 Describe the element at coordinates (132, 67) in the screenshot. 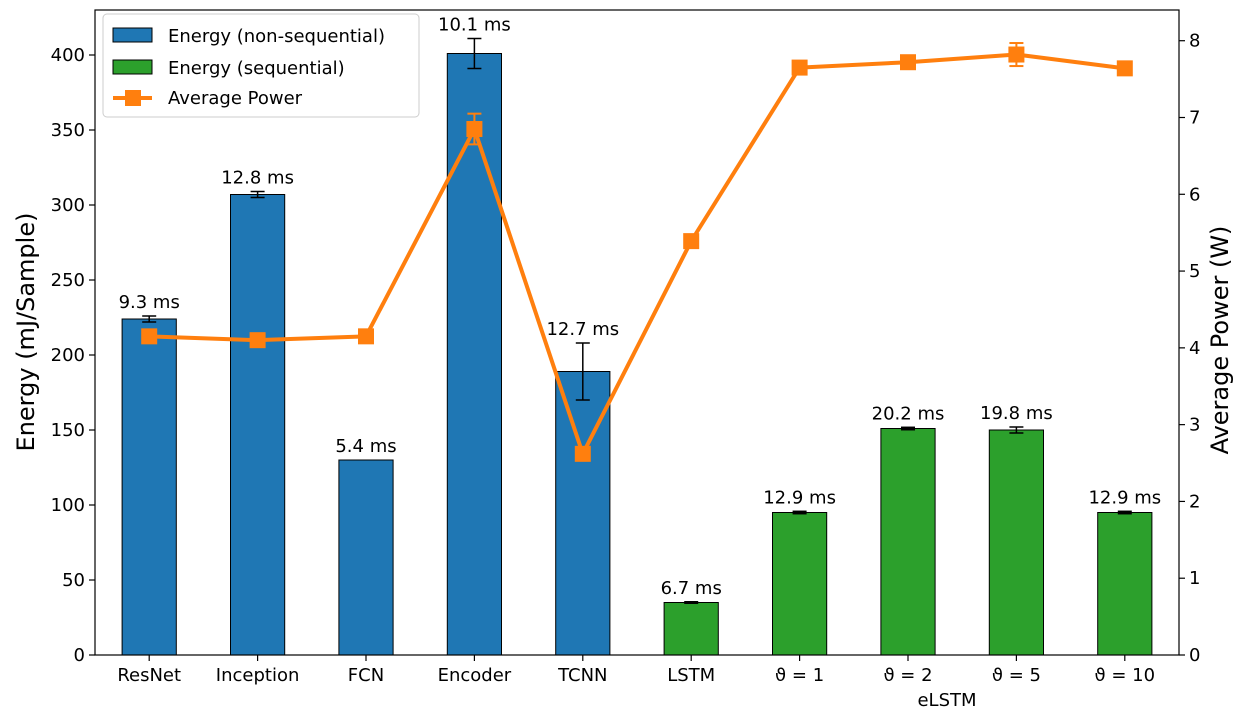

I see `legend-swatch-seq` at that location.